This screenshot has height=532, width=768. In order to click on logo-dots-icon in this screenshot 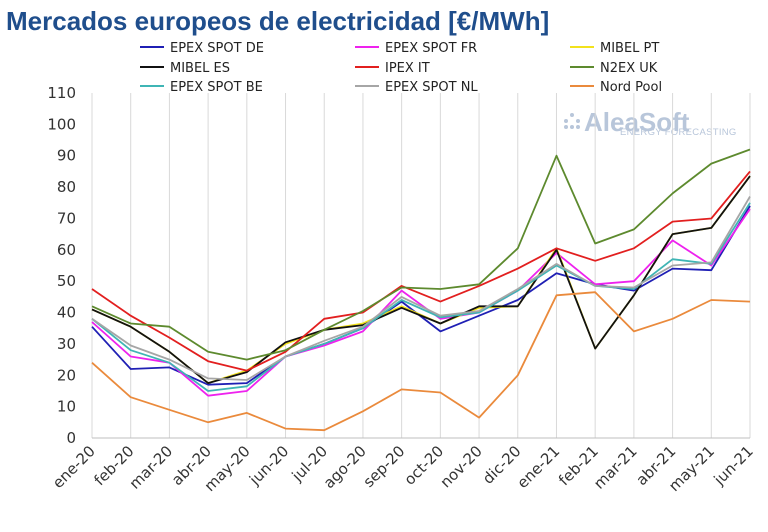, I will do `click(572, 121)`.